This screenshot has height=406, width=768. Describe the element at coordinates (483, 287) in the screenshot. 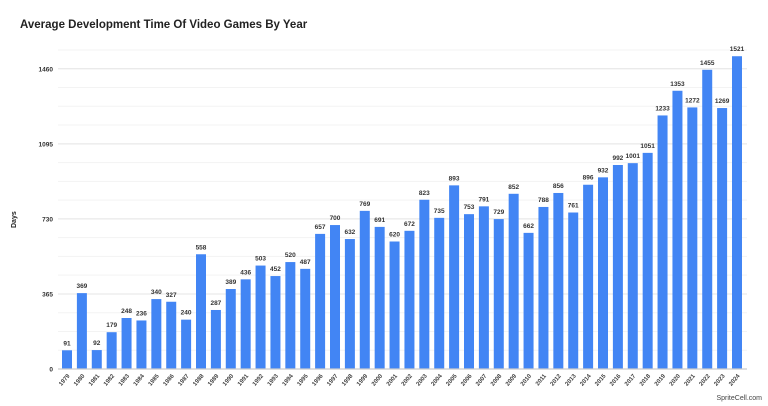

I see `bar-2007` at that location.